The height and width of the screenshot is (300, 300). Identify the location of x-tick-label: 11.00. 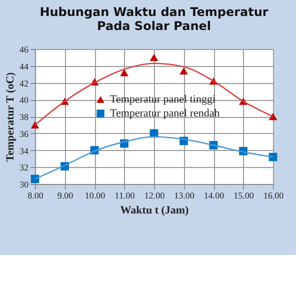
(125, 195).